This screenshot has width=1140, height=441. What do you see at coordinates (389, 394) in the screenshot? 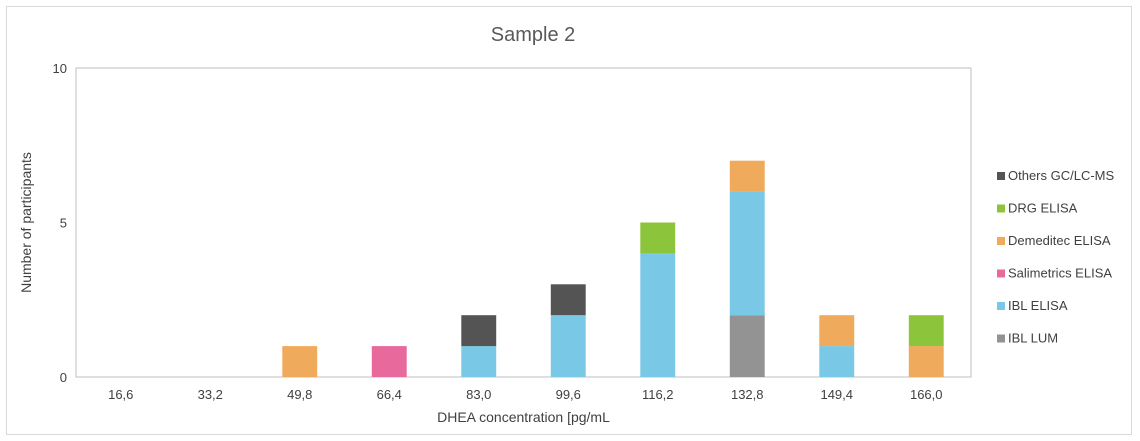
I see `x-tick-label: 66,4` at bounding box center [389, 394].